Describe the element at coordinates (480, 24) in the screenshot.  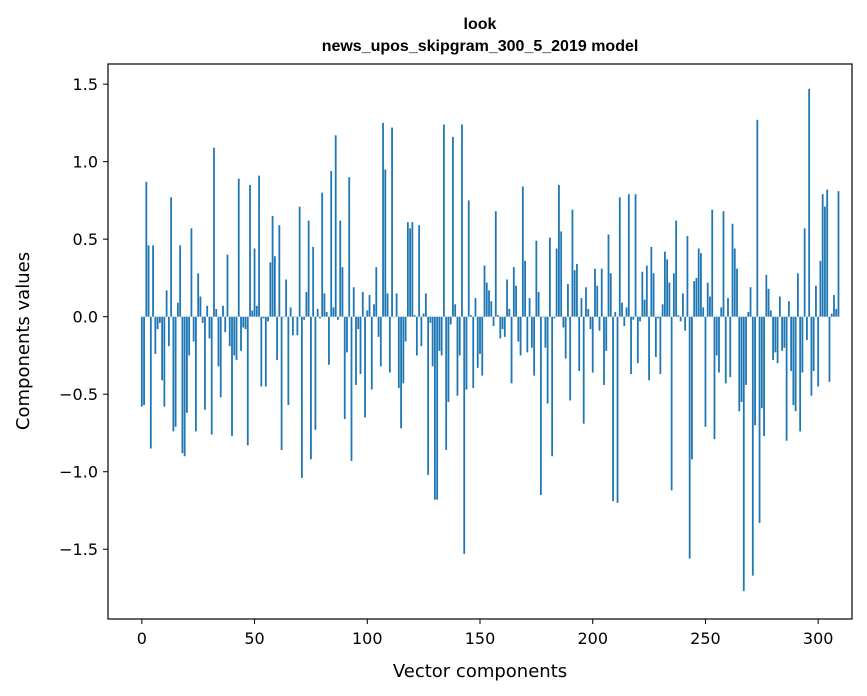
I see `chart-title-line-1: look` at that location.